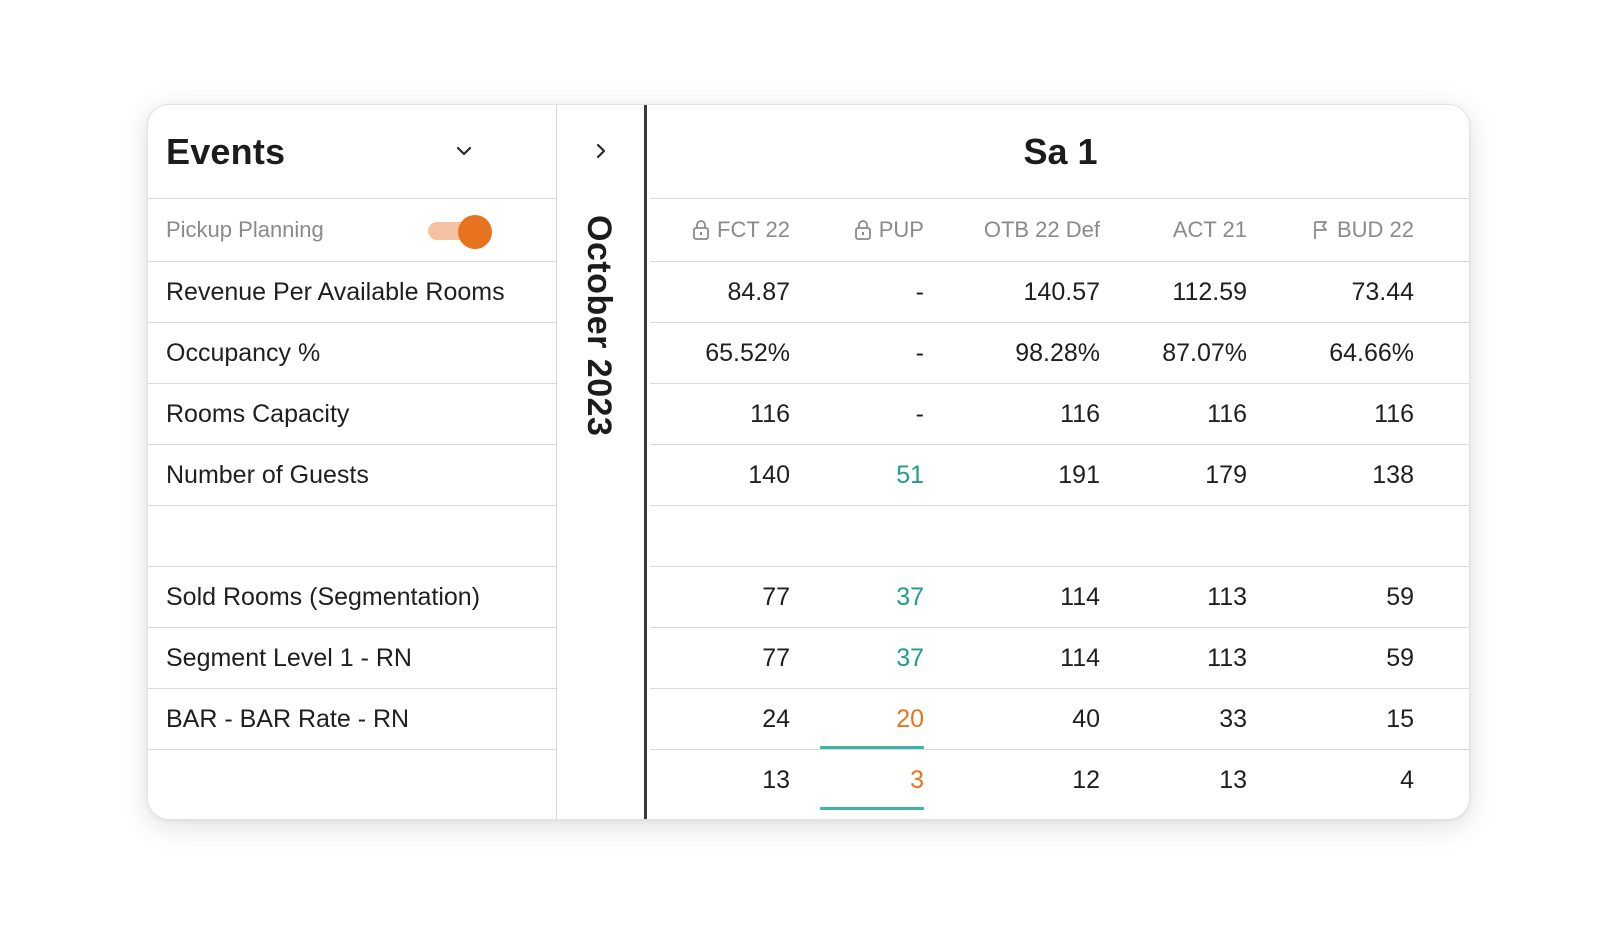  What do you see at coordinates (352, 353) in the screenshot?
I see `metric-row: Occupancy %` at bounding box center [352, 353].